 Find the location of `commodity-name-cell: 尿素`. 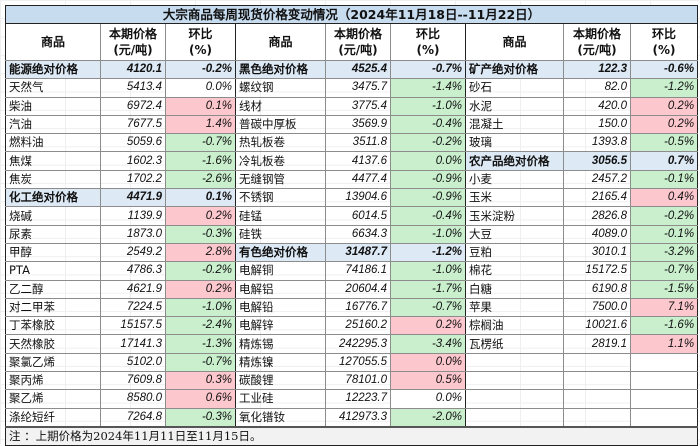

commodity-name-cell: 尿素 is located at coordinates (53, 234).